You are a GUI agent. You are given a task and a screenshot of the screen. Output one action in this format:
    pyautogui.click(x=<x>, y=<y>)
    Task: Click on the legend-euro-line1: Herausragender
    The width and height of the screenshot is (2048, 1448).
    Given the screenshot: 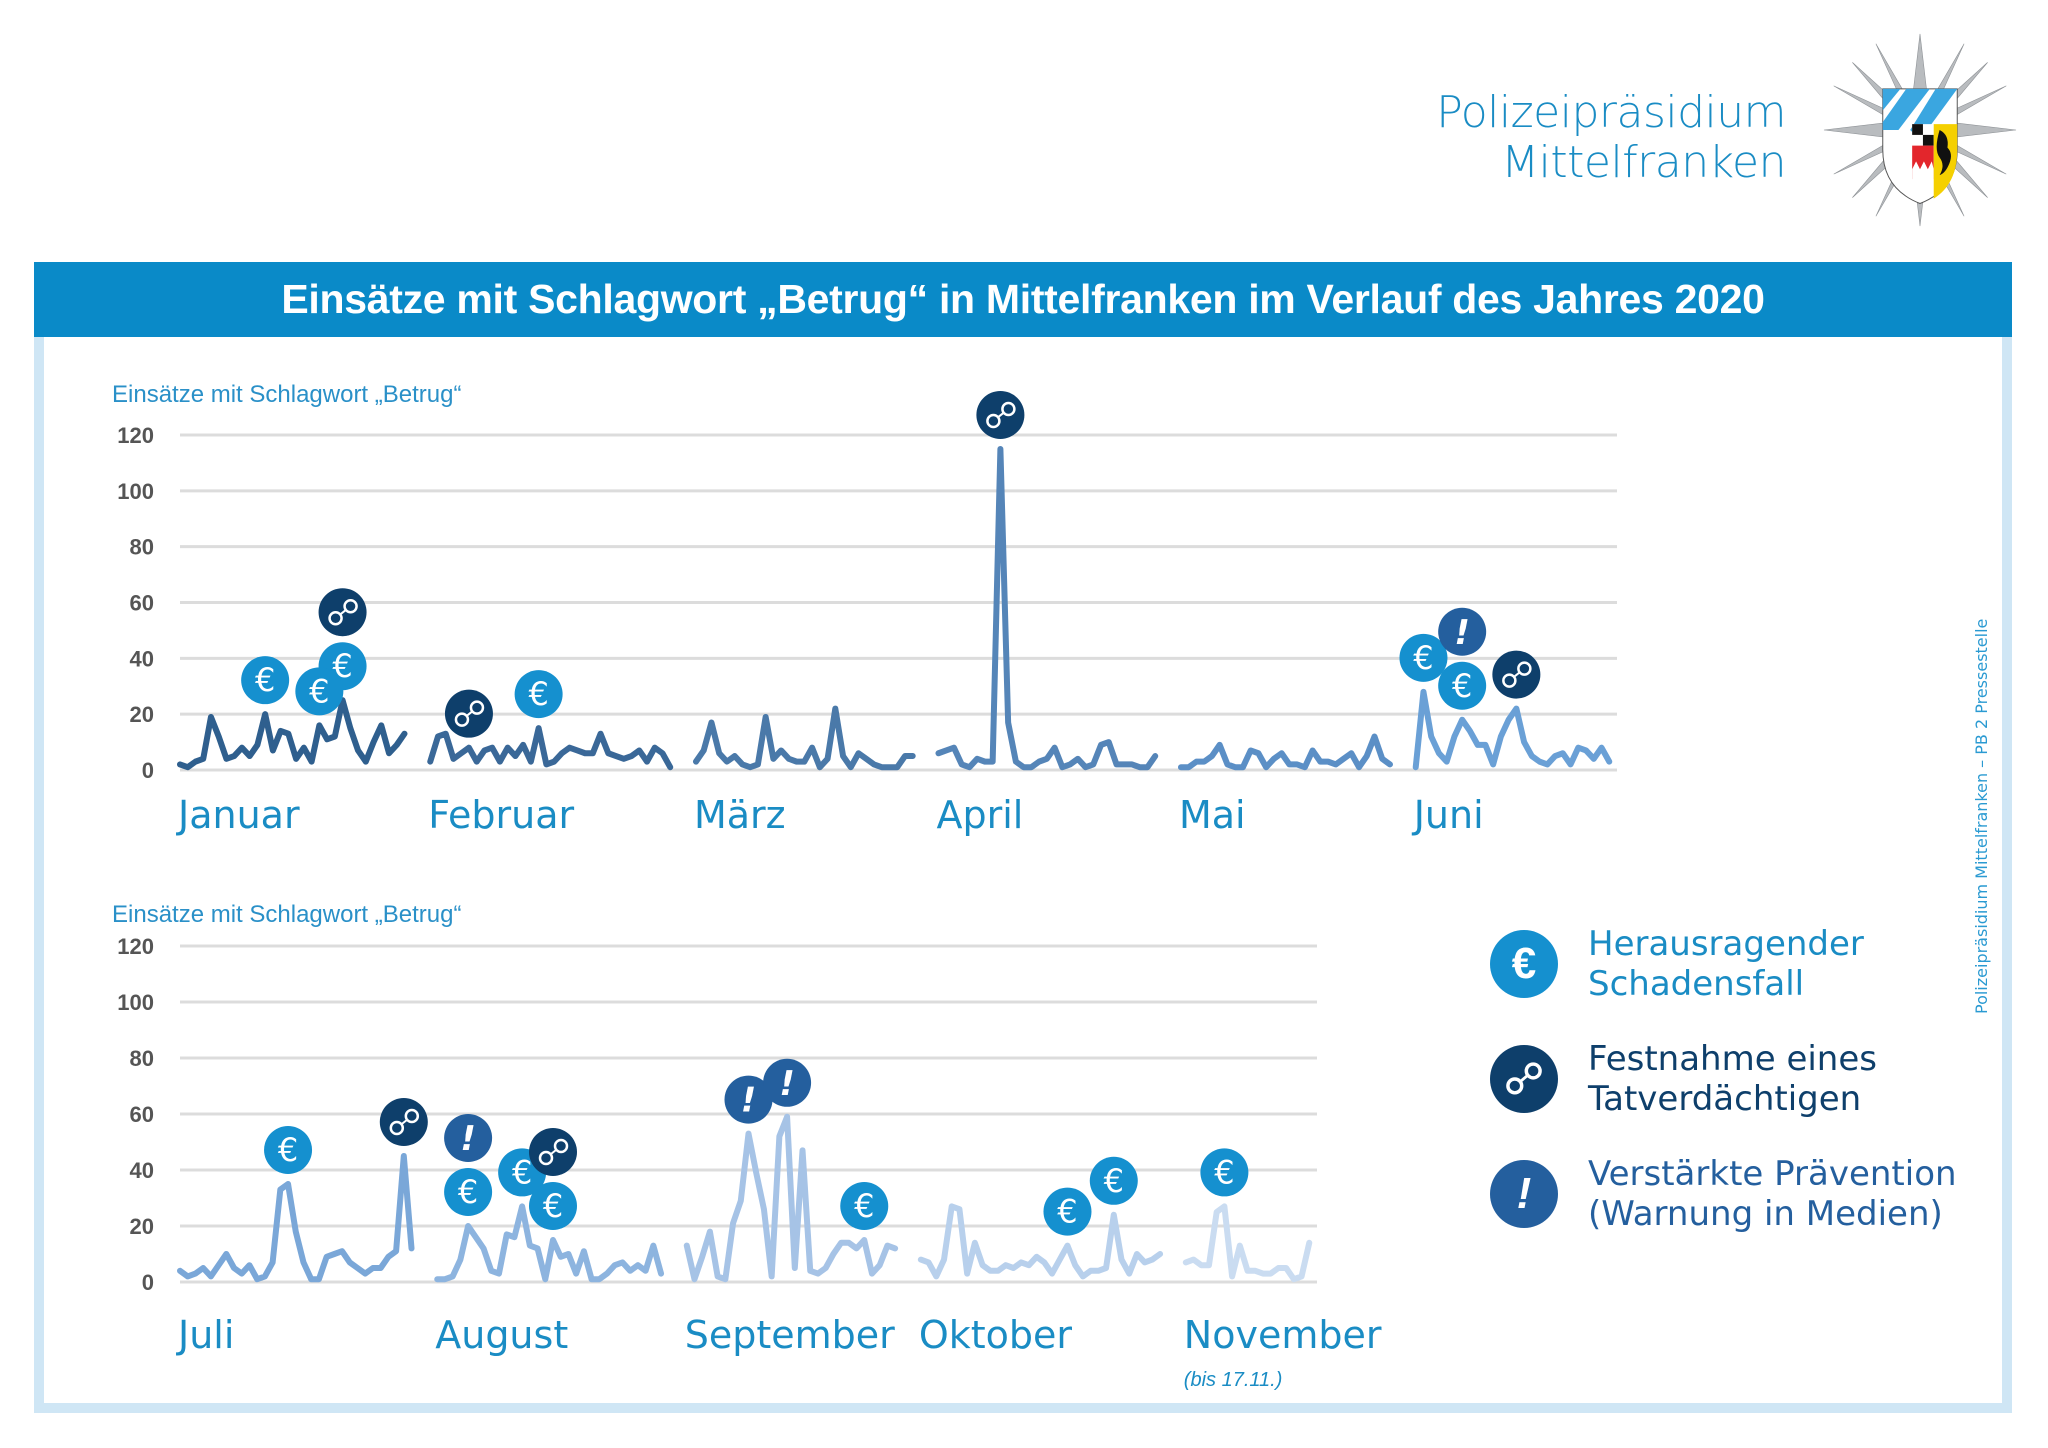 What is the action you would take?
    pyautogui.click(x=1726, y=944)
    